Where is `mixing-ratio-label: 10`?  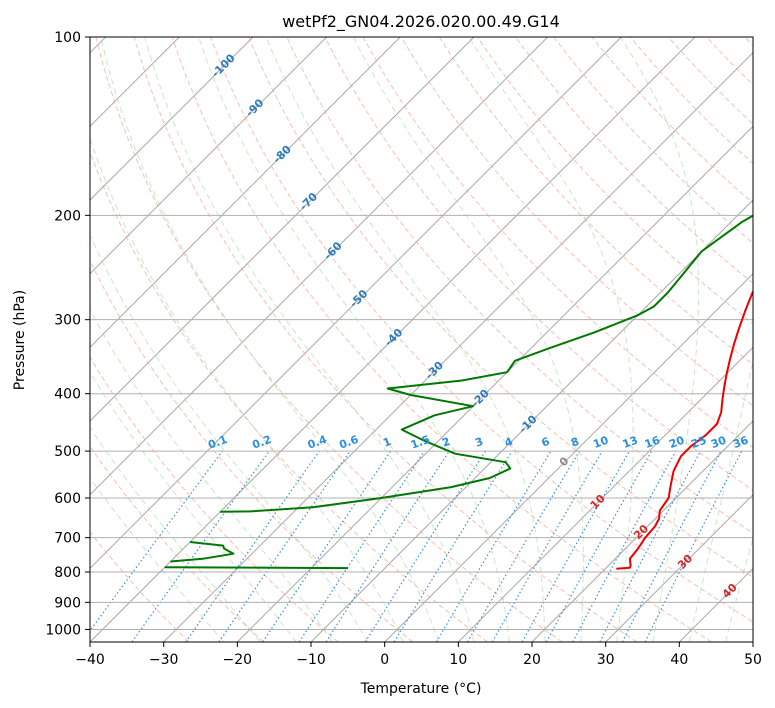
mixing-ratio-label: 10 is located at coordinates (600, 442).